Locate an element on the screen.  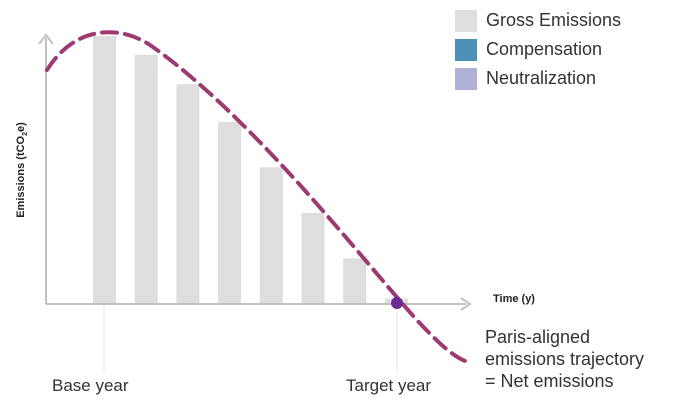
trajectory-label-line-3: = Net emissions is located at coordinates (549, 381).